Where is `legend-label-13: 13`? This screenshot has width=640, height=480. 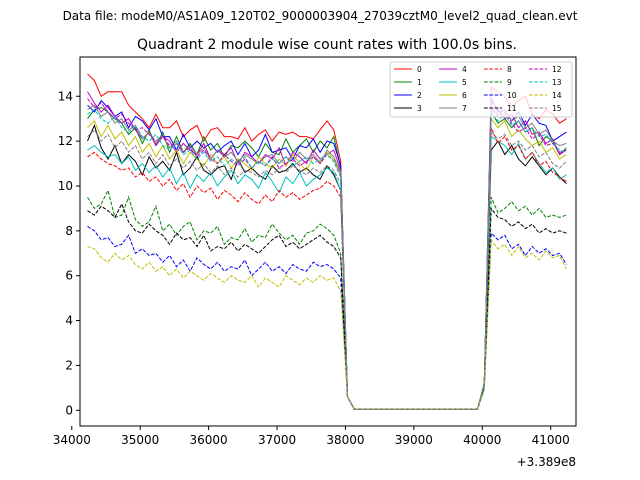 legend-label-13: 13 is located at coordinates (557, 82).